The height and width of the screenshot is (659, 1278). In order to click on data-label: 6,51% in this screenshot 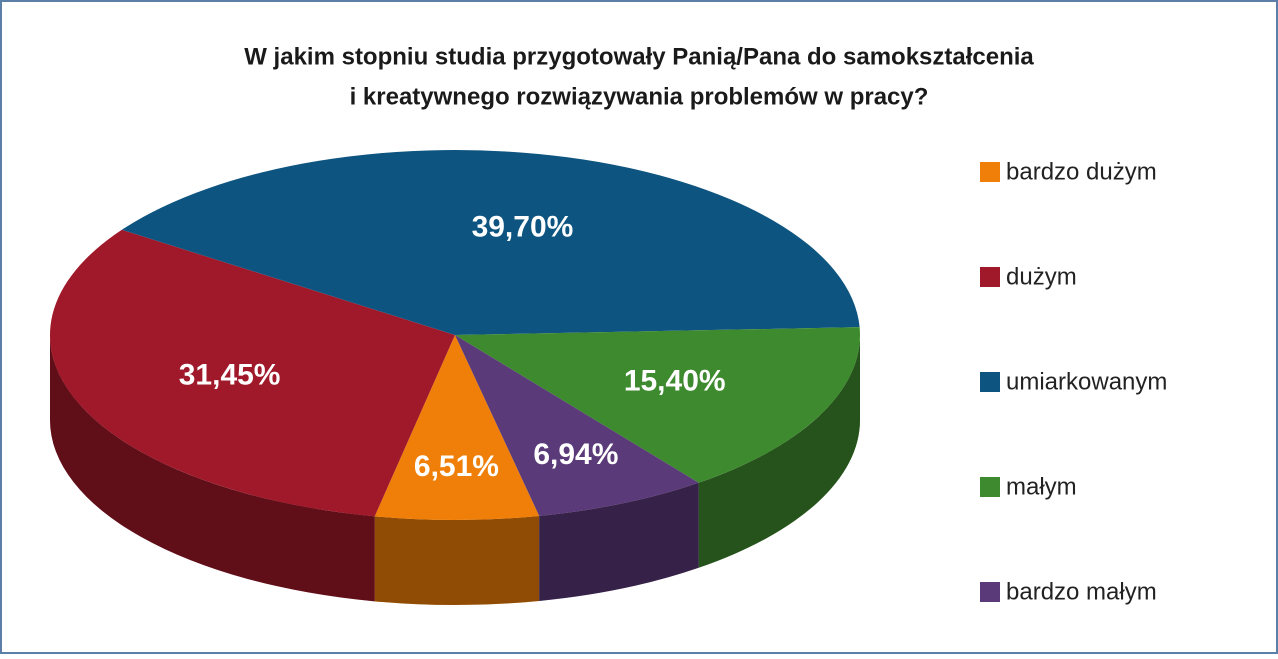, I will do `click(456, 466)`.